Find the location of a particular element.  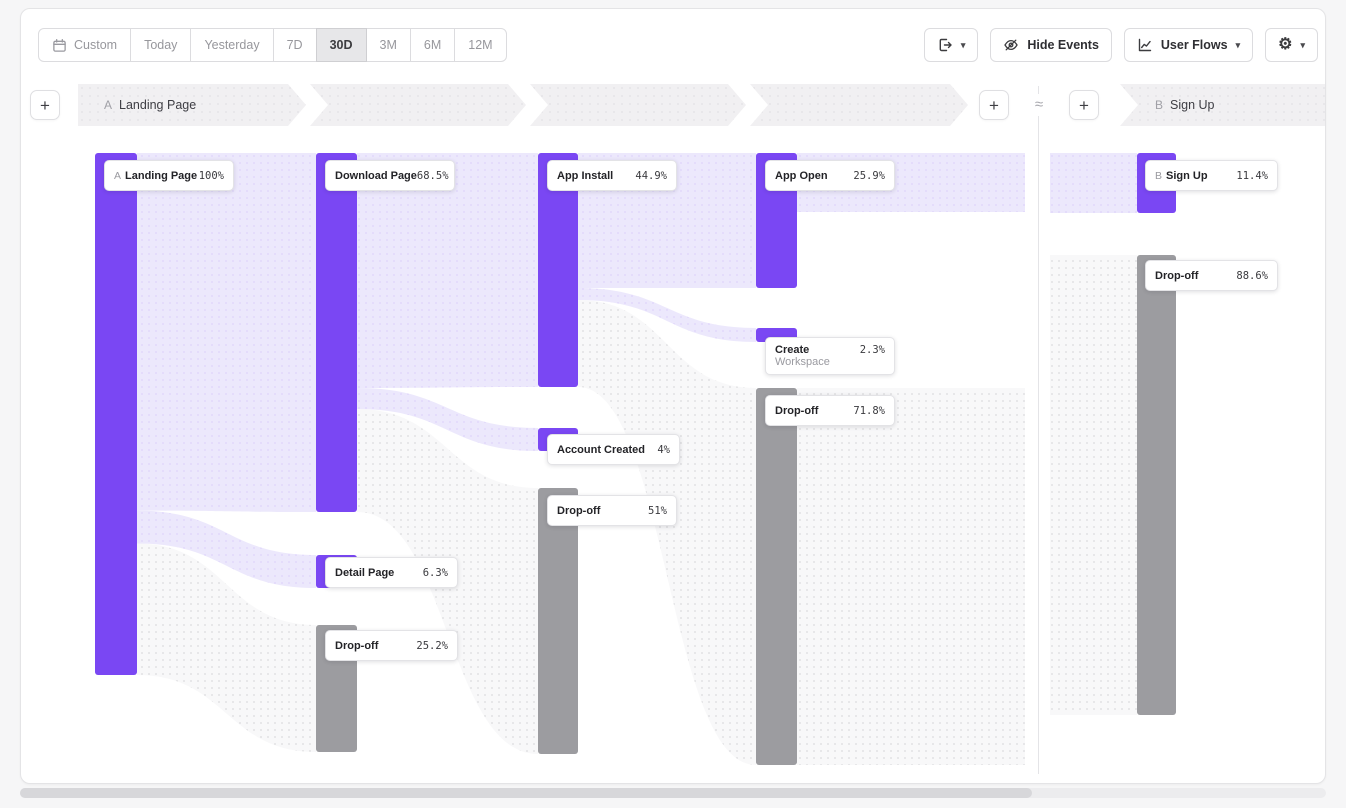

label-landing-page: A Landing Page 100% is located at coordinates (169, 175).